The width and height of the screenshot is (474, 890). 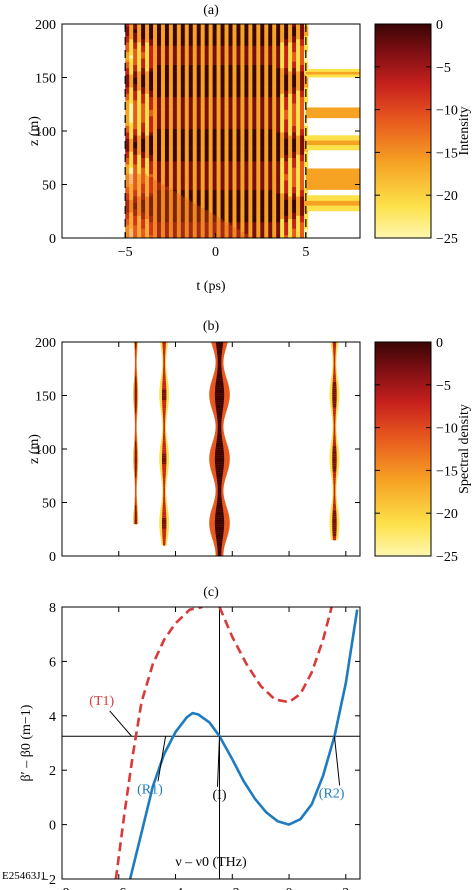 What do you see at coordinates (416, 450) in the screenshot?
I see `panel-b-colorbar-ticks: 0−5−10−15−20−25` at bounding box center [416, 450].